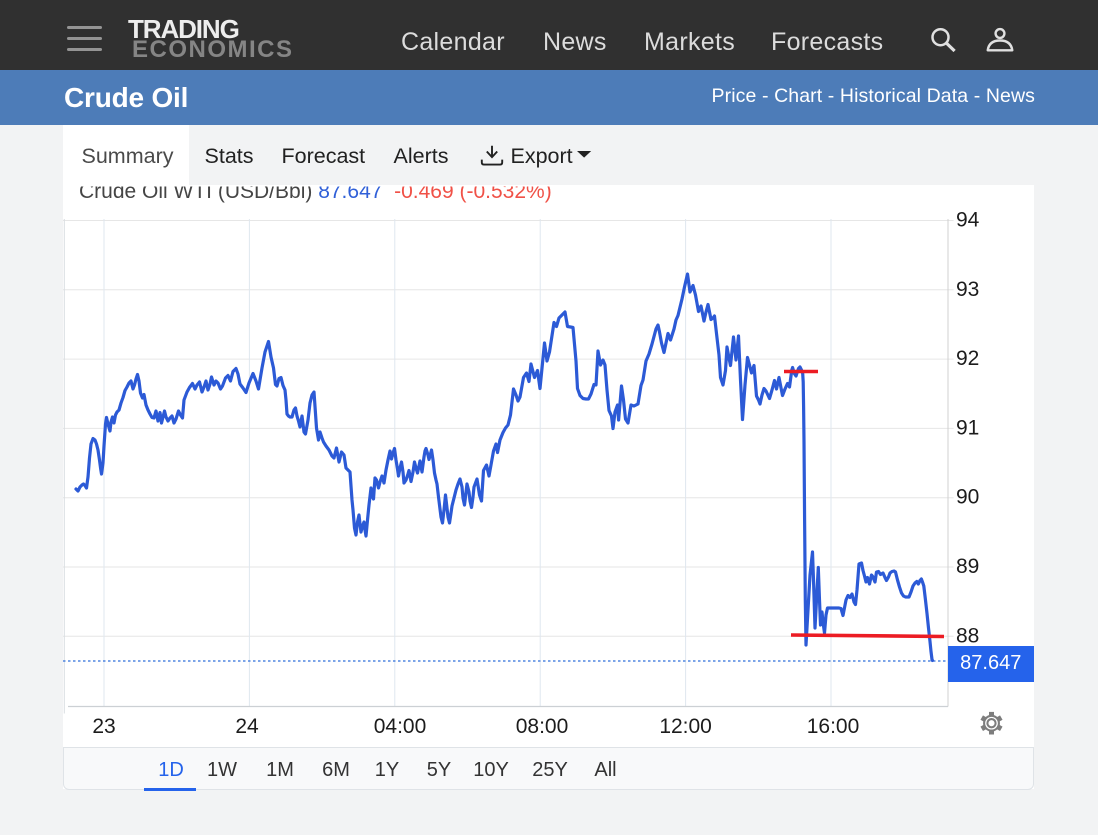  I want to click on svg-text: 90, so click(967, 497).